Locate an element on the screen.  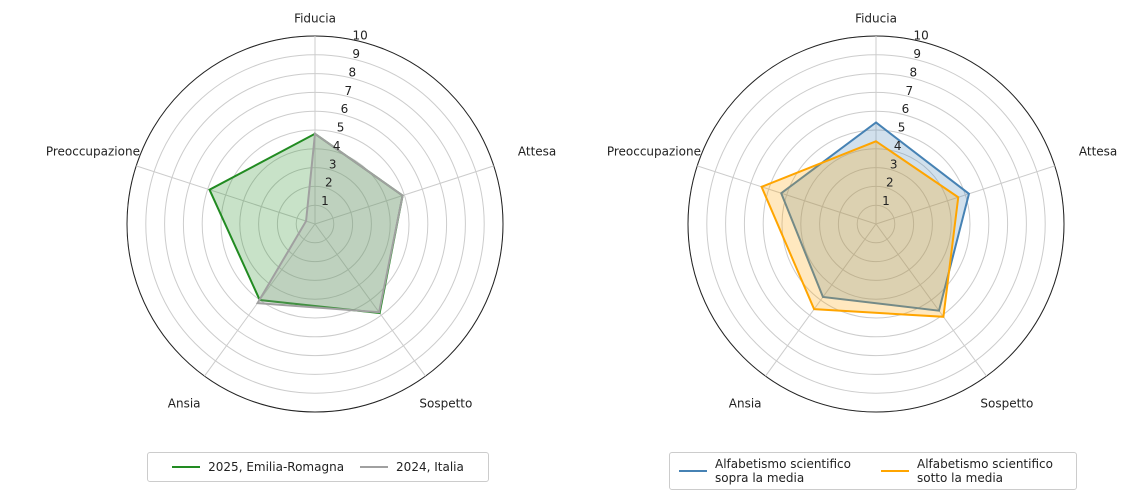
legend-item: Alfabetismo scientifico sotto la media is located at coordinates (974, 471).